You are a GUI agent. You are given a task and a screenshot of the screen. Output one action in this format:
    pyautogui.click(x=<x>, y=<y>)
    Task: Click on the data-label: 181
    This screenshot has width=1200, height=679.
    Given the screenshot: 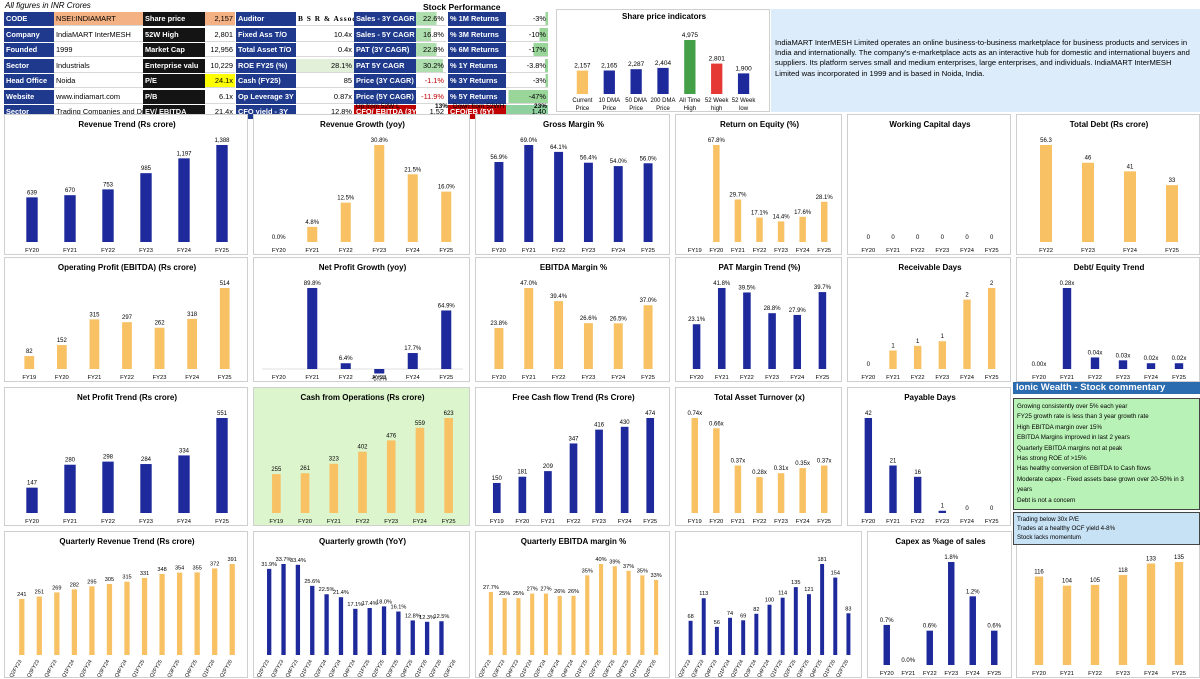 What is the action you would take?
    pyautogui.click(x=821, y=560)
    